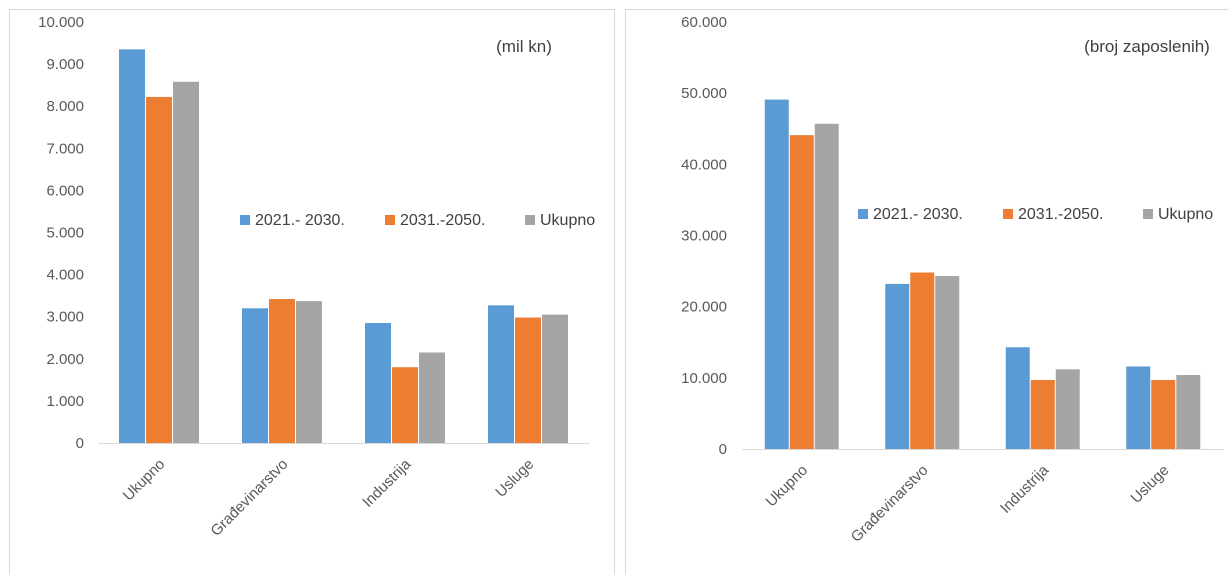 The image size is (1228, 575). Describe the element at coordinates (65, 190) in the screenshot. I see `y-tick-label: 6.000` at that location.